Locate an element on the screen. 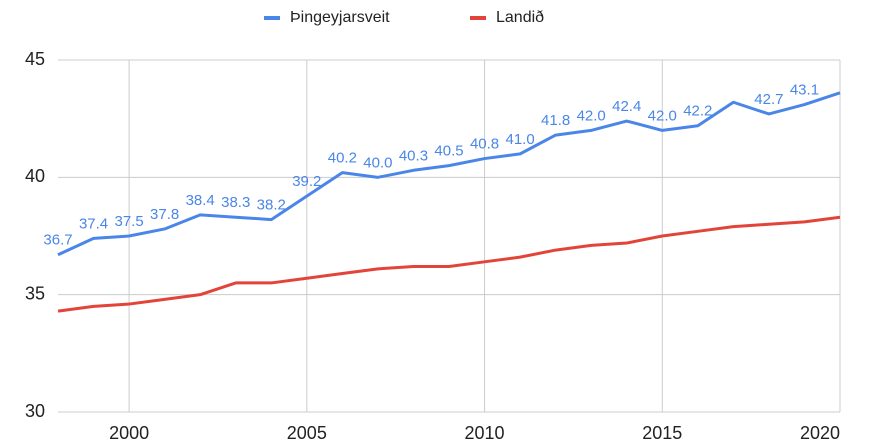 Image resolution: width=880 pixels, height=445 pixels. y-tick-label: 40 is located at coordinates (35, 176).